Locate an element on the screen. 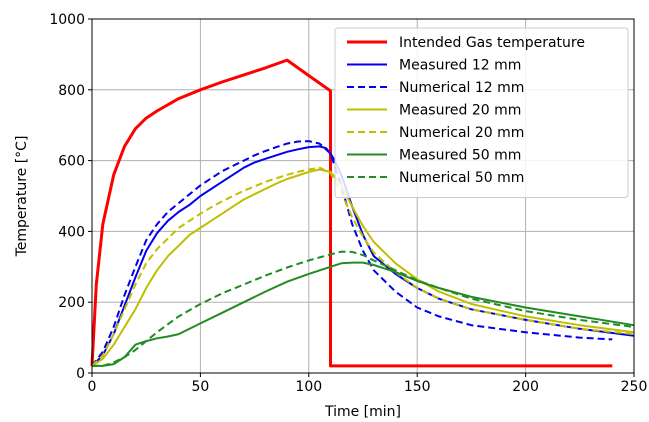 This screenshot has width=649, height=422. legend-label: Numerical 50 mm is located at coordinates (461, 178).